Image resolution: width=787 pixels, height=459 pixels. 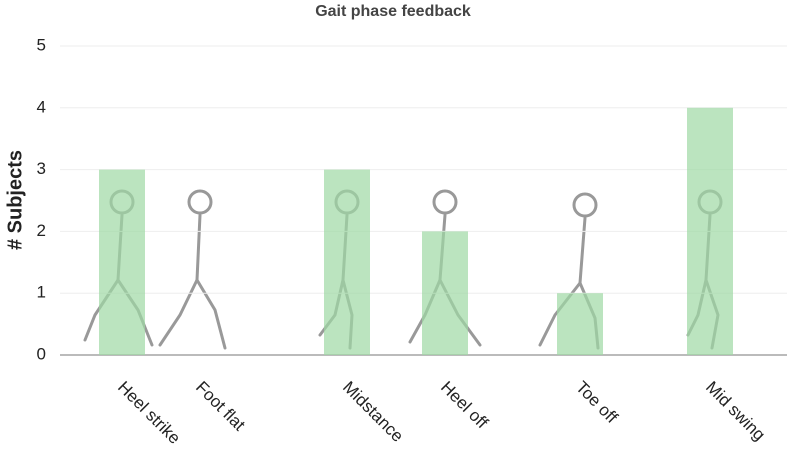 What do you see at coordinates (41, 106) in the screenshot?
I see `y-tick-label: 4` at bounding box center [41, 106].